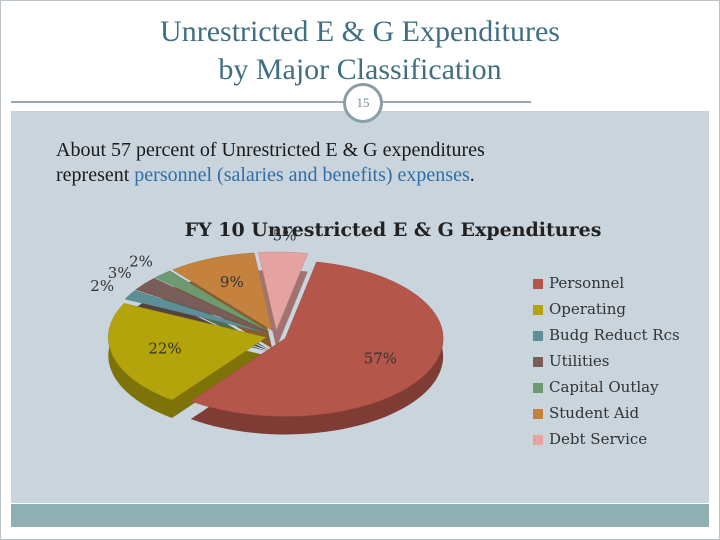 This screenshot has width=720, height=540. I want to click on chart-title: FY 10 Unrestricted E & G Expenditures, so click(393, 230).